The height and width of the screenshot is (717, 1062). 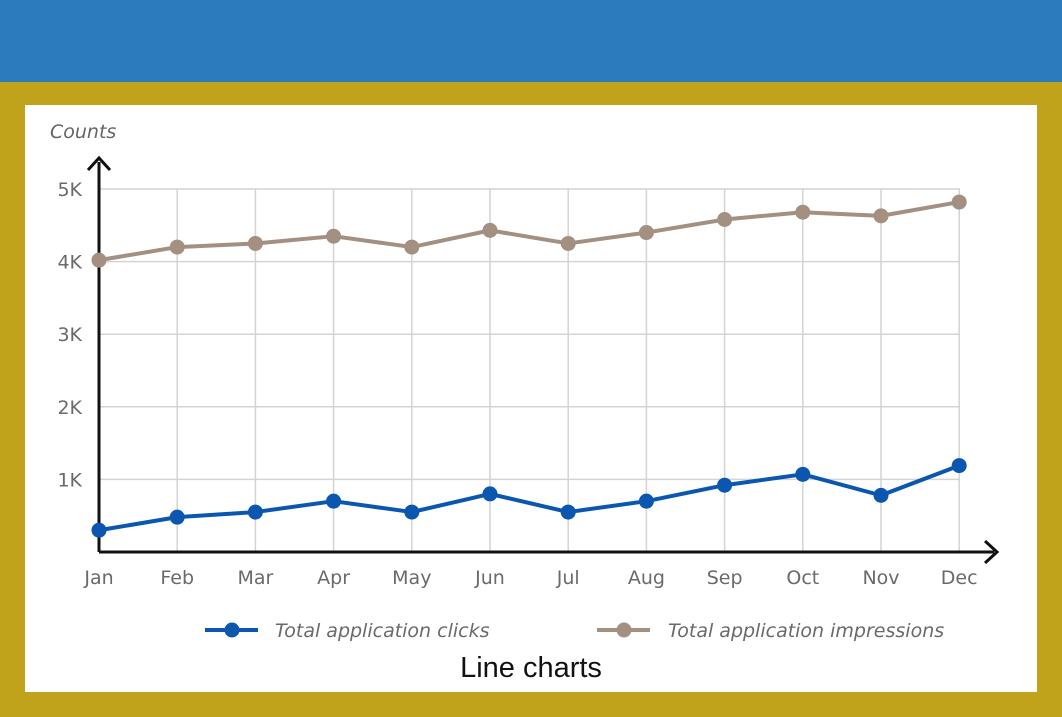 What do you see at coordinates (489, 578) in the screenshot?
I see `x-tick-label: Jun` at bounding box center [489, 578].